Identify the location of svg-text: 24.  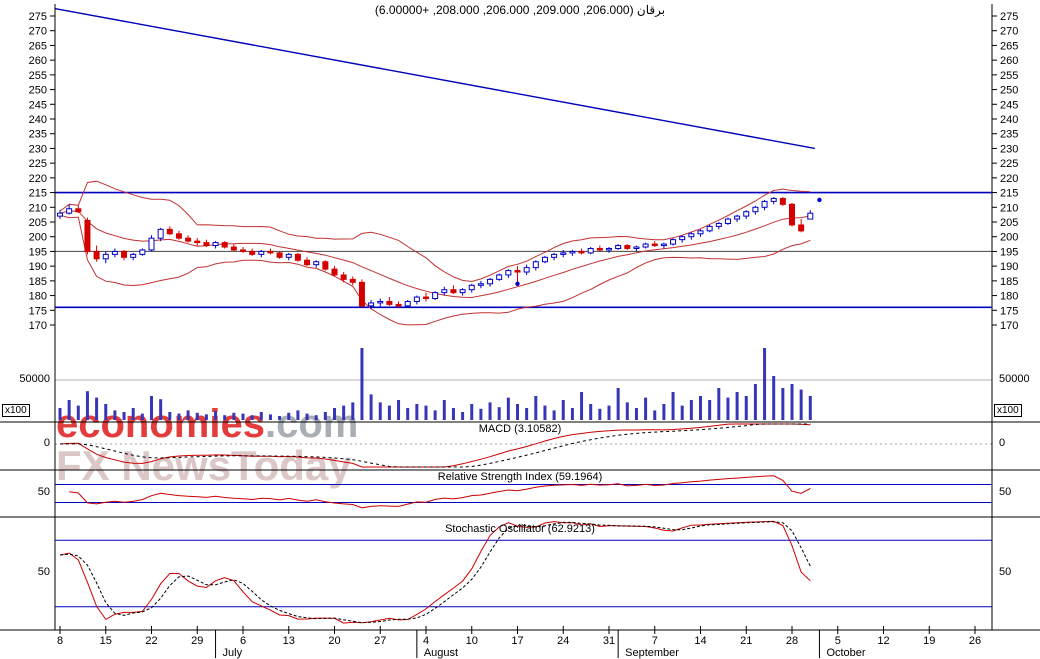
(563, 641).